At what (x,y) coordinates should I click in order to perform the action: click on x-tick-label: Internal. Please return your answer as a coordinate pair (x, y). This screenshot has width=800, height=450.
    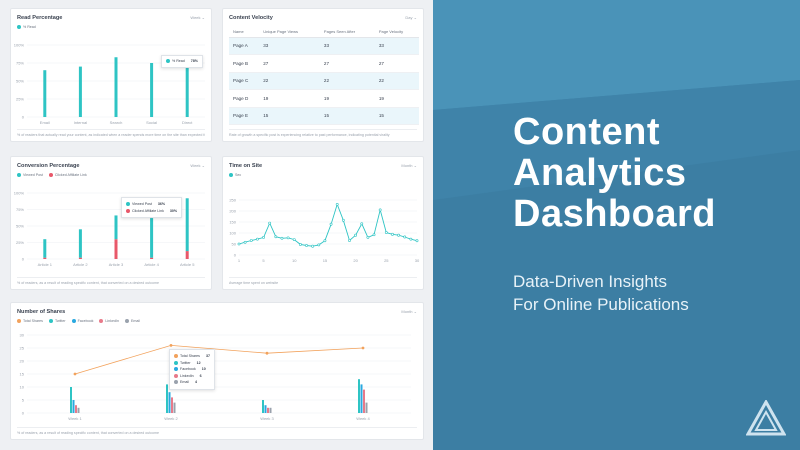
    Looking at the image, I should click on (80, 122).